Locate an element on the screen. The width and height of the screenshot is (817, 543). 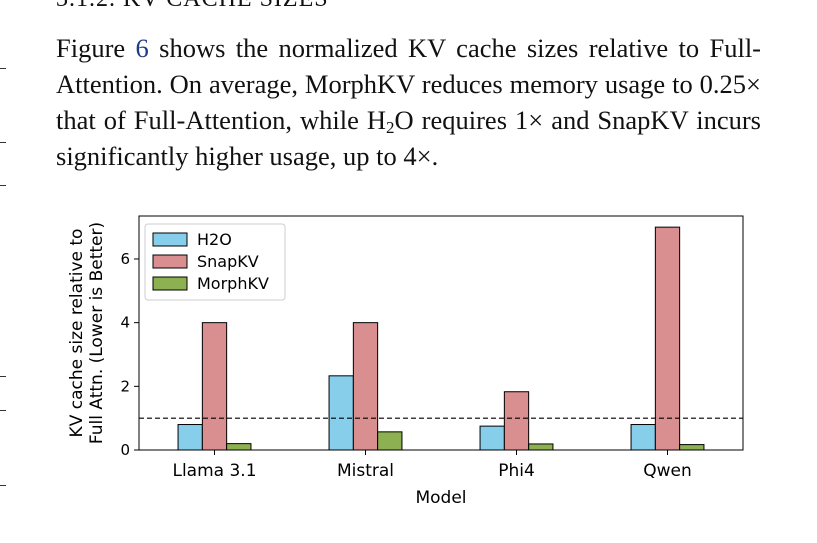
x-tick-label: Llama 3.1 is located at coordinates (214, 471).